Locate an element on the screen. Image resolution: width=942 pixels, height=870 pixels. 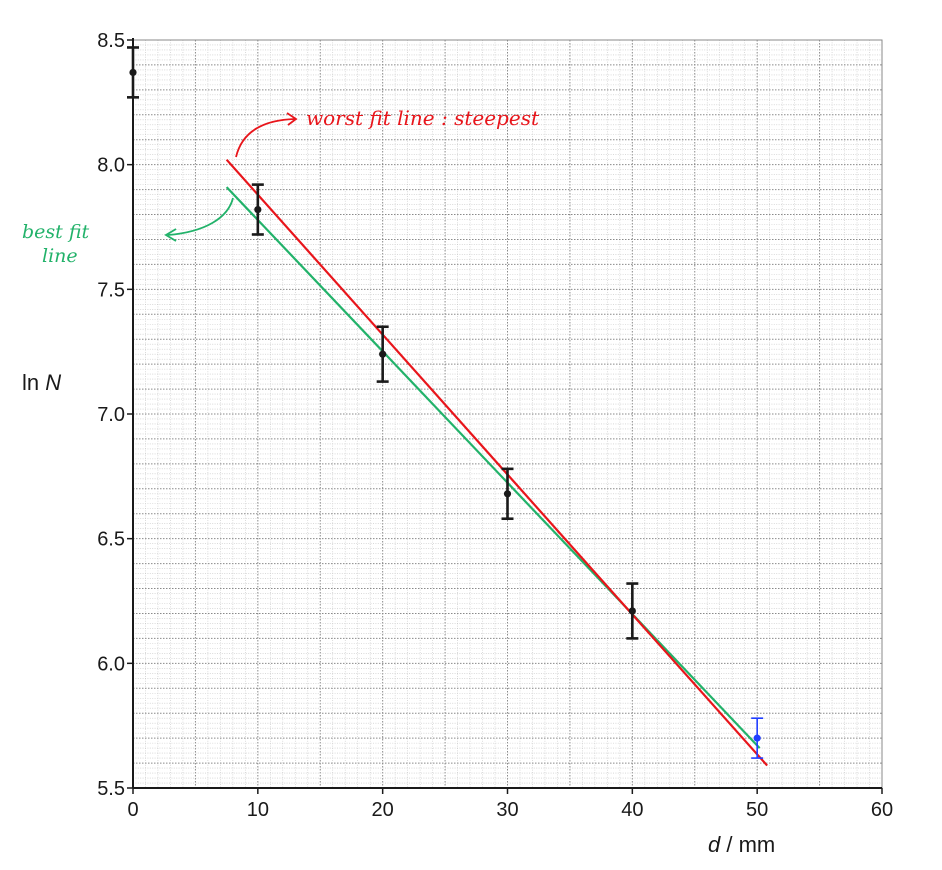
best-fit-annotation-line1: best fit is located at coordinates (56, 232).